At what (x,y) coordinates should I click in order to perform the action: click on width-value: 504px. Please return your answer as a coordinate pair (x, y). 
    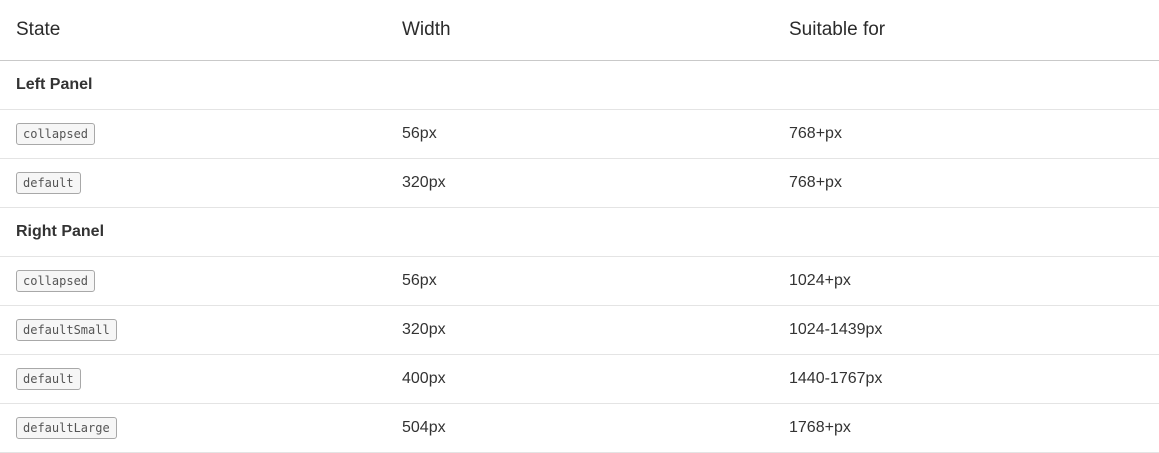
    Looking at the image, I should click on (424, 427).